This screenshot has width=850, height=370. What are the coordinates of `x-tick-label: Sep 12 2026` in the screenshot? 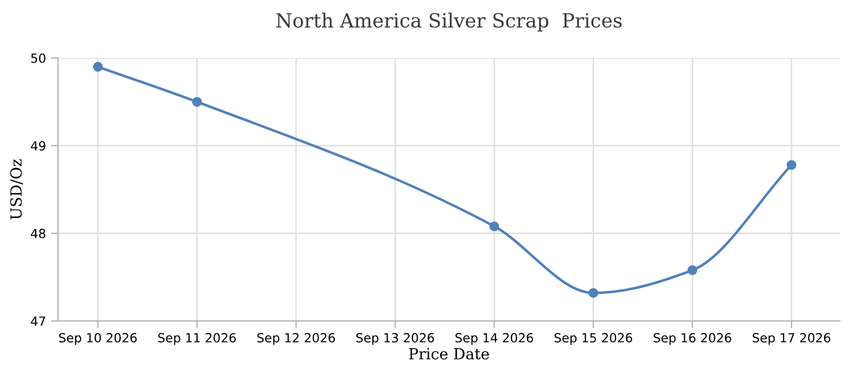 It's located at (296, 339).